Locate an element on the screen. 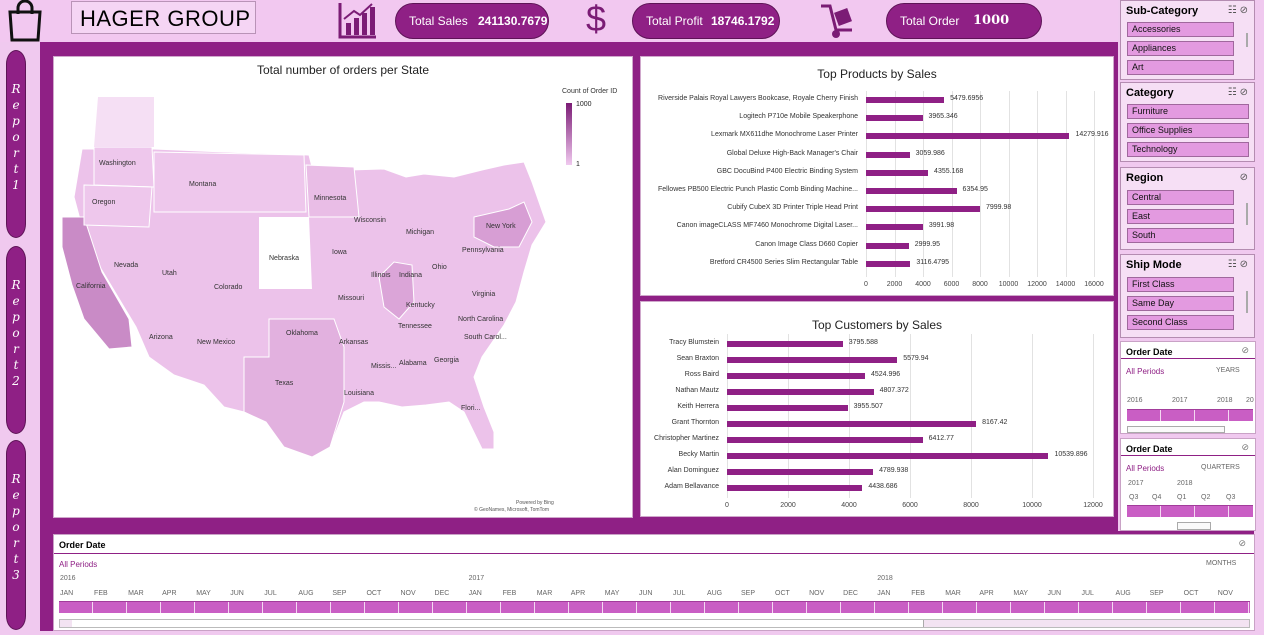  timeline-scrollbar-track is located at coordinates (654, 623).